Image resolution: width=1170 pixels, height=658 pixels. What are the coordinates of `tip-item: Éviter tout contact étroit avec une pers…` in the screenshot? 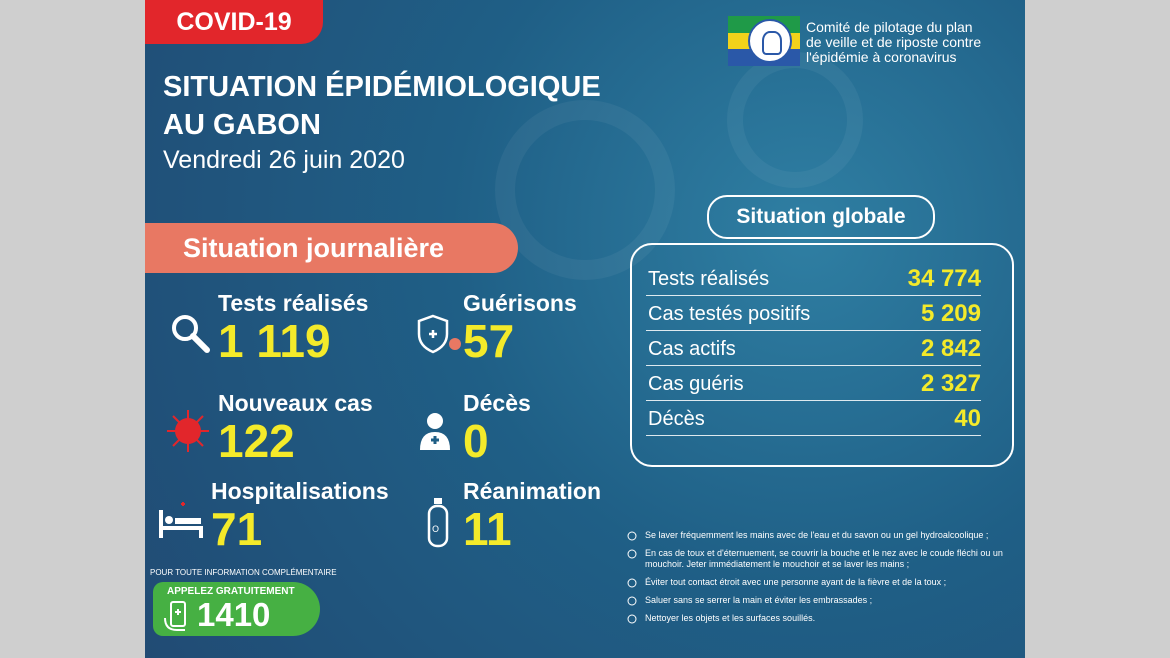 It's located at (823, 582).